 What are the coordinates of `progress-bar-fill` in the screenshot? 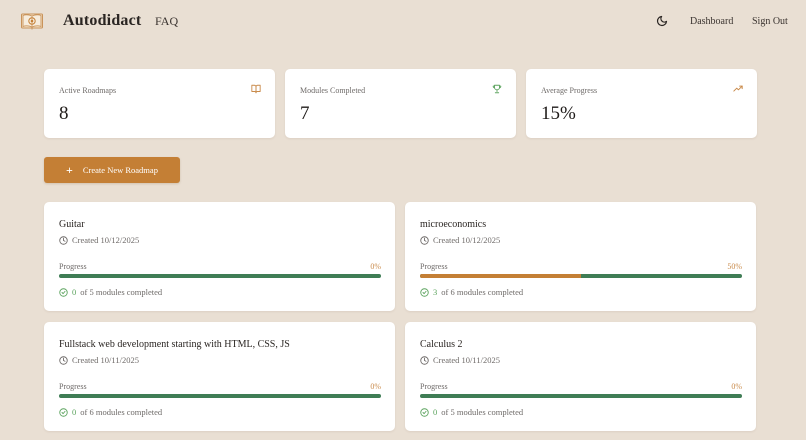 It's located at (500, 276).